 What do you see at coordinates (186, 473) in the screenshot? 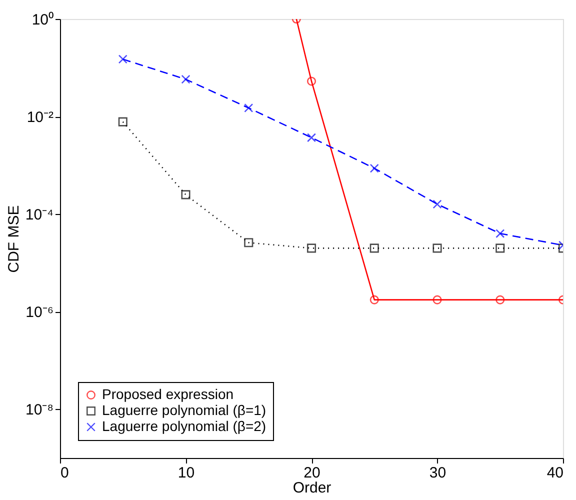
I see `x-tick-label: 10` at bounding box center [186, 473].